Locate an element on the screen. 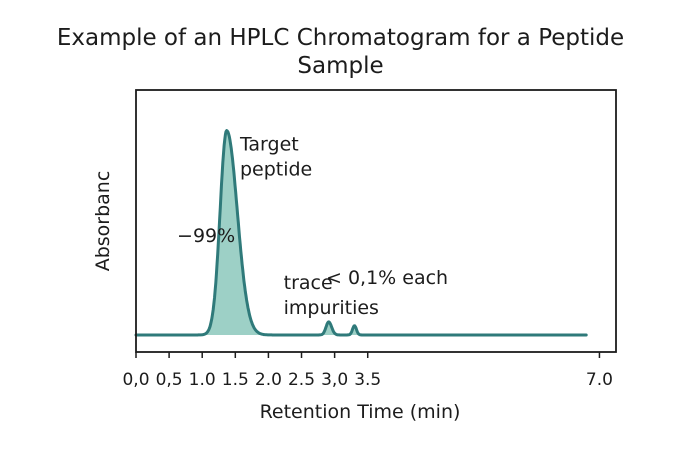 The height and width of the screenshot is (450, 681). y-axis-label: Absorbanc is located at coordinates (103, 221).